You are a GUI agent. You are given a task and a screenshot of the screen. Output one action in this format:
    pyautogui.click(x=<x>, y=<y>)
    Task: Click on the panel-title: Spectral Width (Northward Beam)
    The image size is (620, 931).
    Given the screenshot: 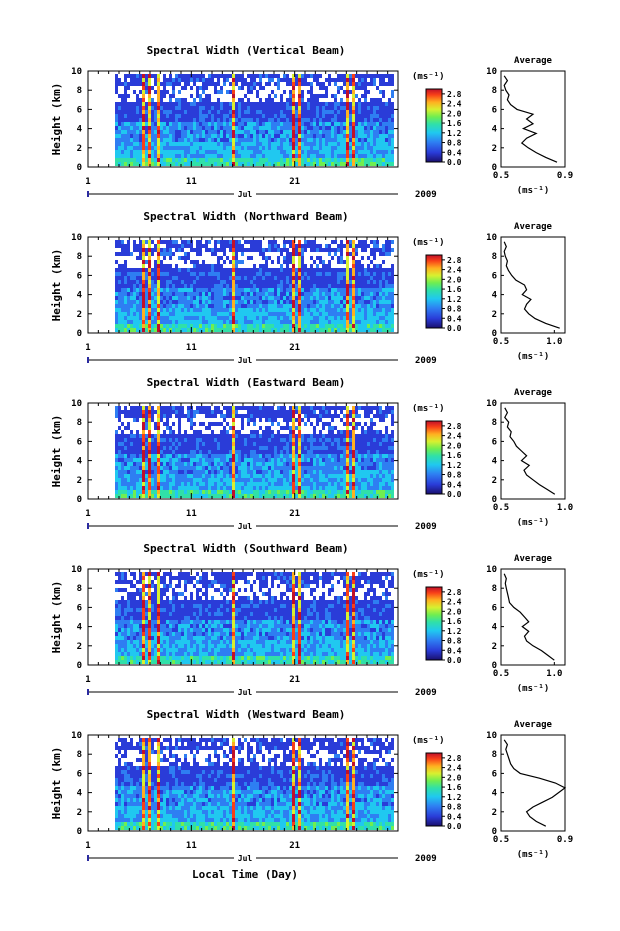 What is the action you would take?
    pyautogui.click(x=245, y=216)
    